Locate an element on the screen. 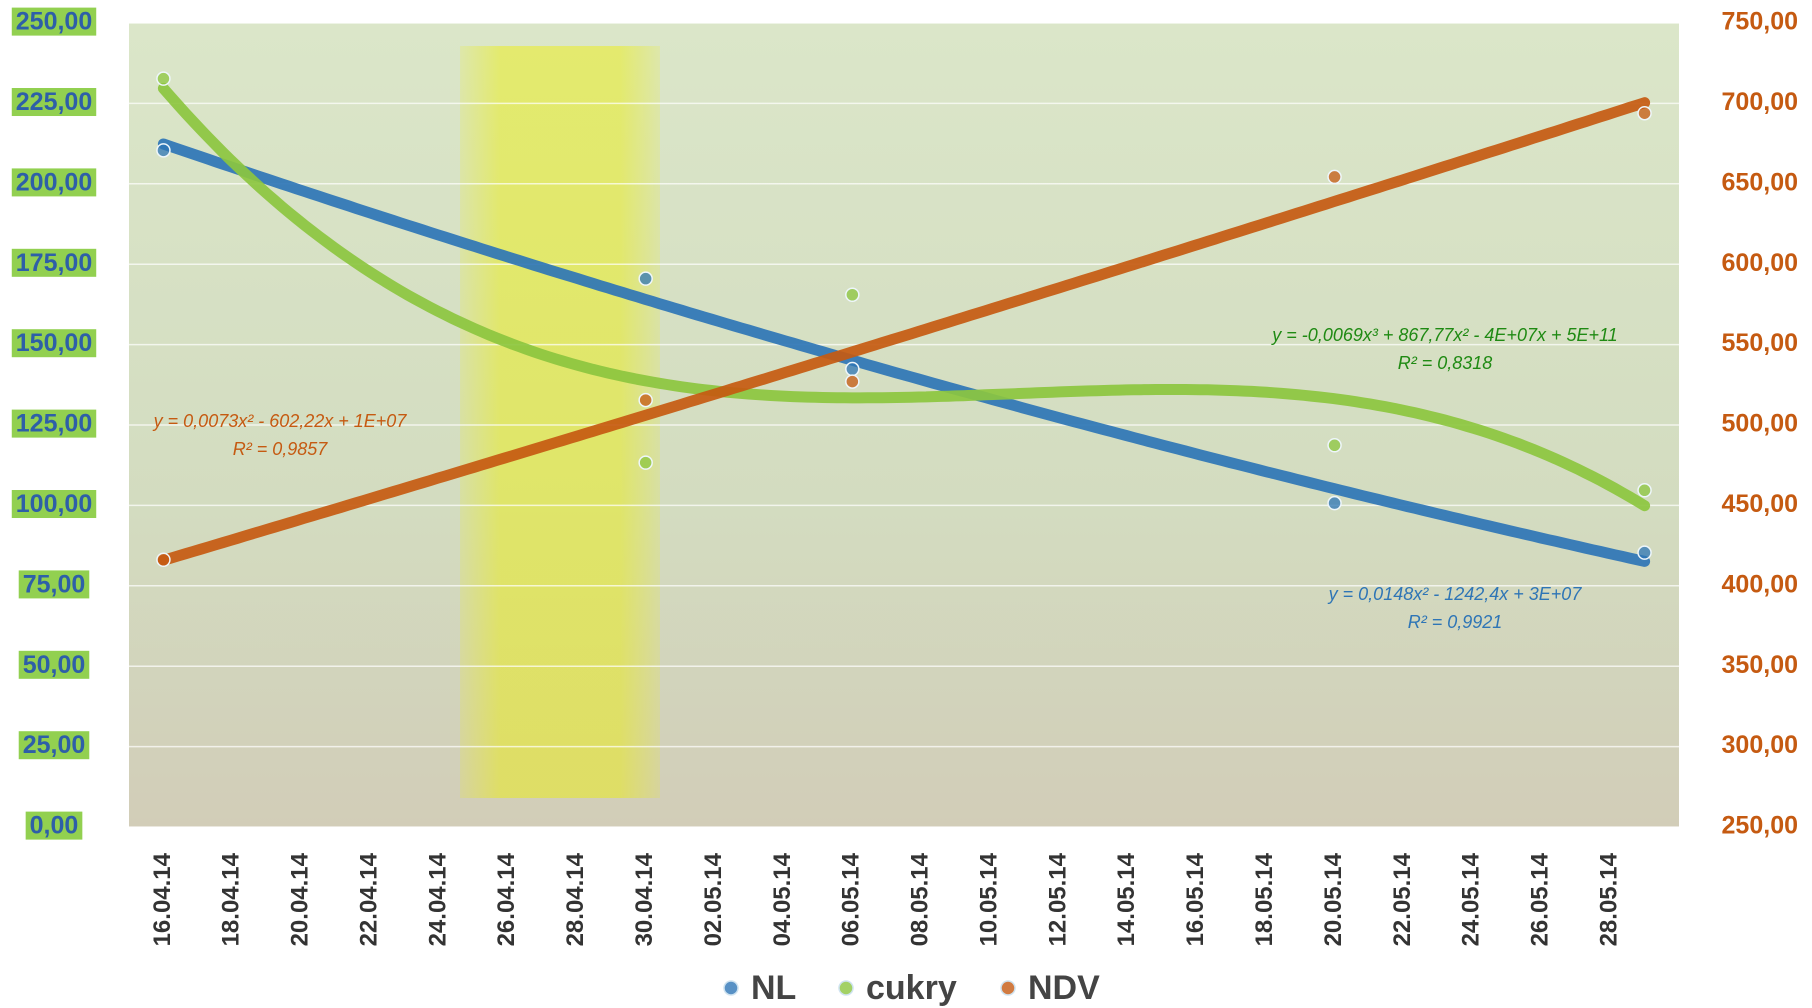 The image size is (1812, 1008). y2-tick-label: 550,00 is located at coordinates (1760, 343).